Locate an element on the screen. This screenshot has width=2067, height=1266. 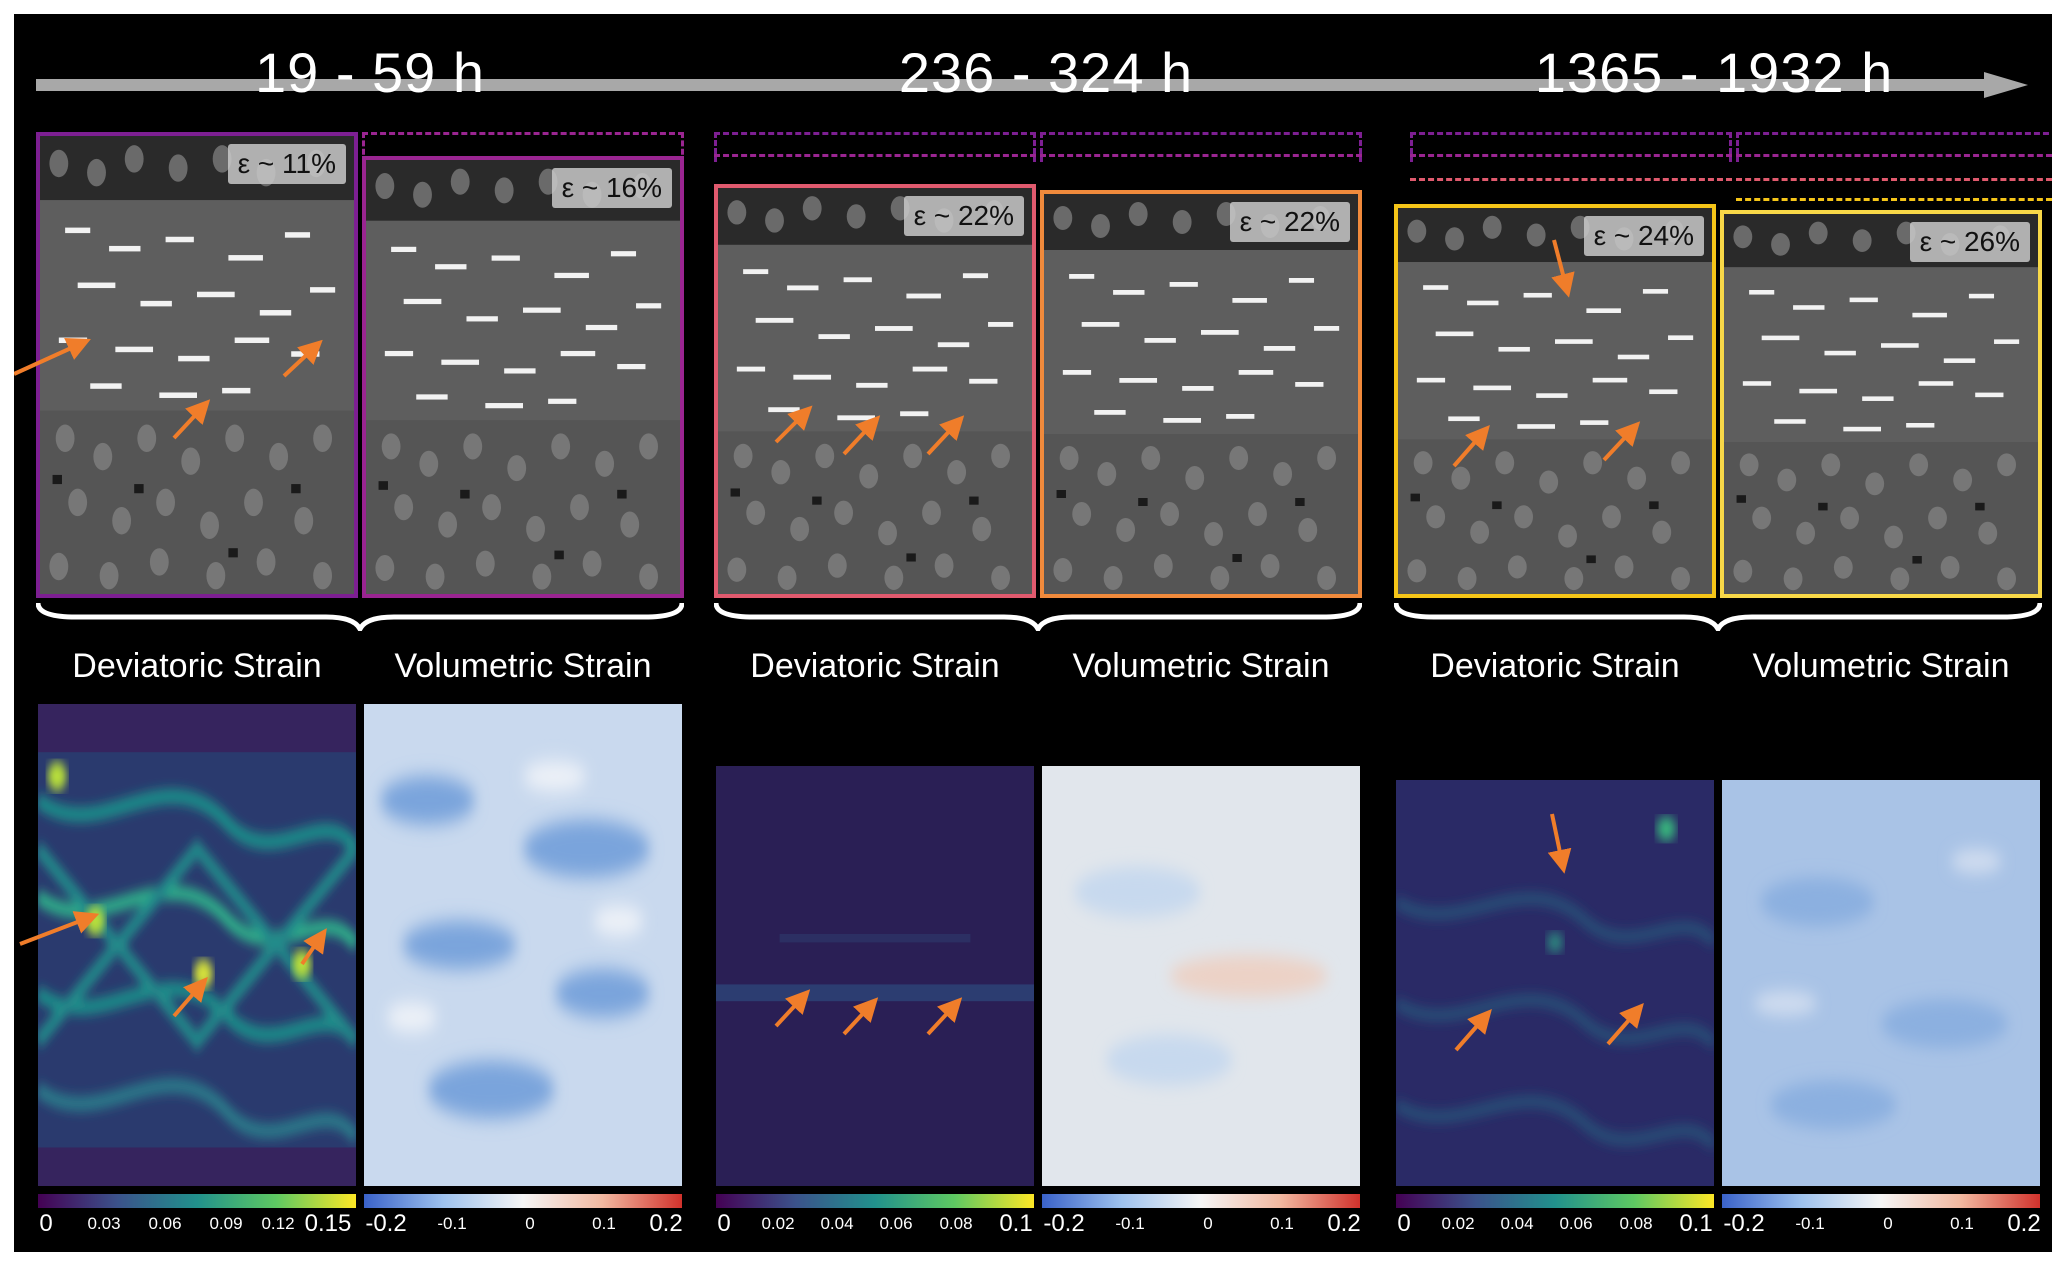
strain-badge: ε ~ 26% is located at coordinates (1969, 242).